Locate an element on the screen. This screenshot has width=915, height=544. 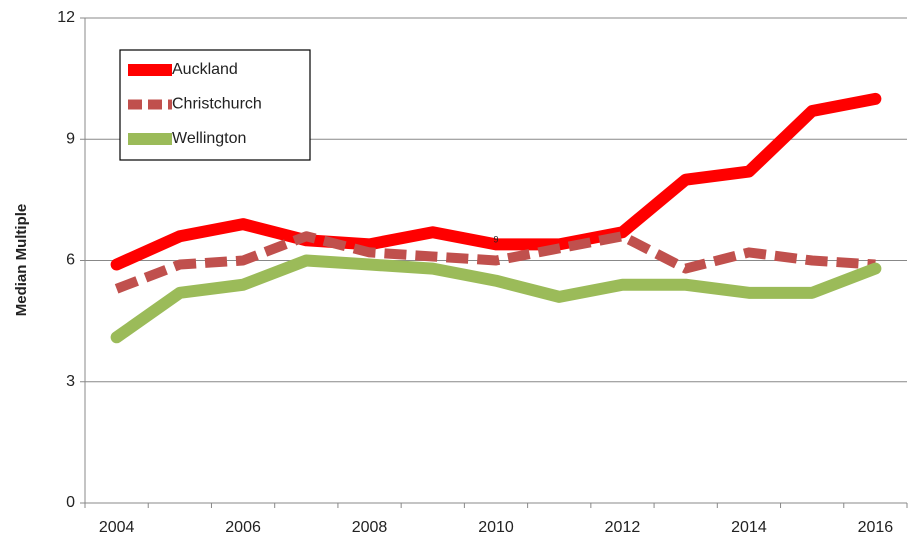
y-tick-label: 9 is located at coordinates (70, 138).